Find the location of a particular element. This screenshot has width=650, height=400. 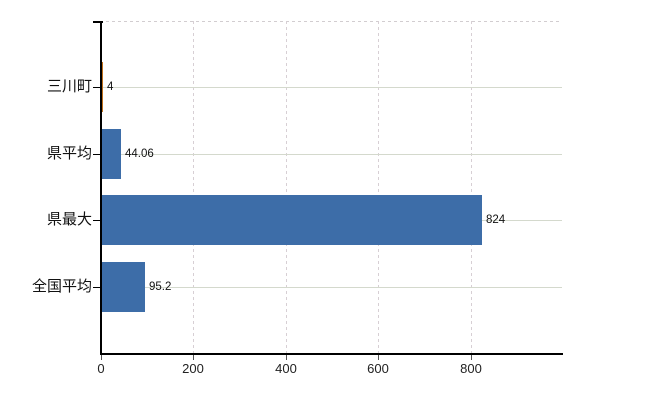

x-tick-label: 400 is located at coordinates (286, 368).